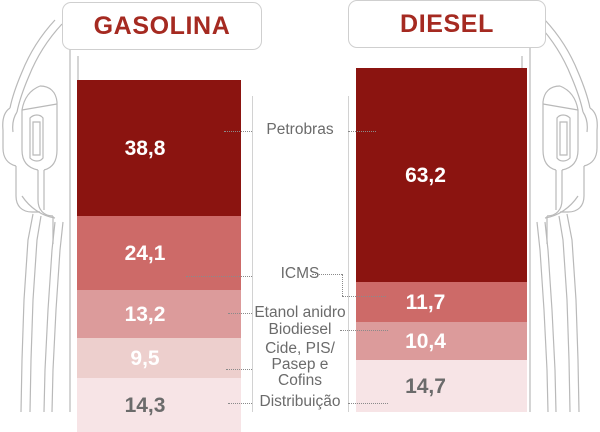  I want to click on connector-distribuicao-right, so click(368, 403).